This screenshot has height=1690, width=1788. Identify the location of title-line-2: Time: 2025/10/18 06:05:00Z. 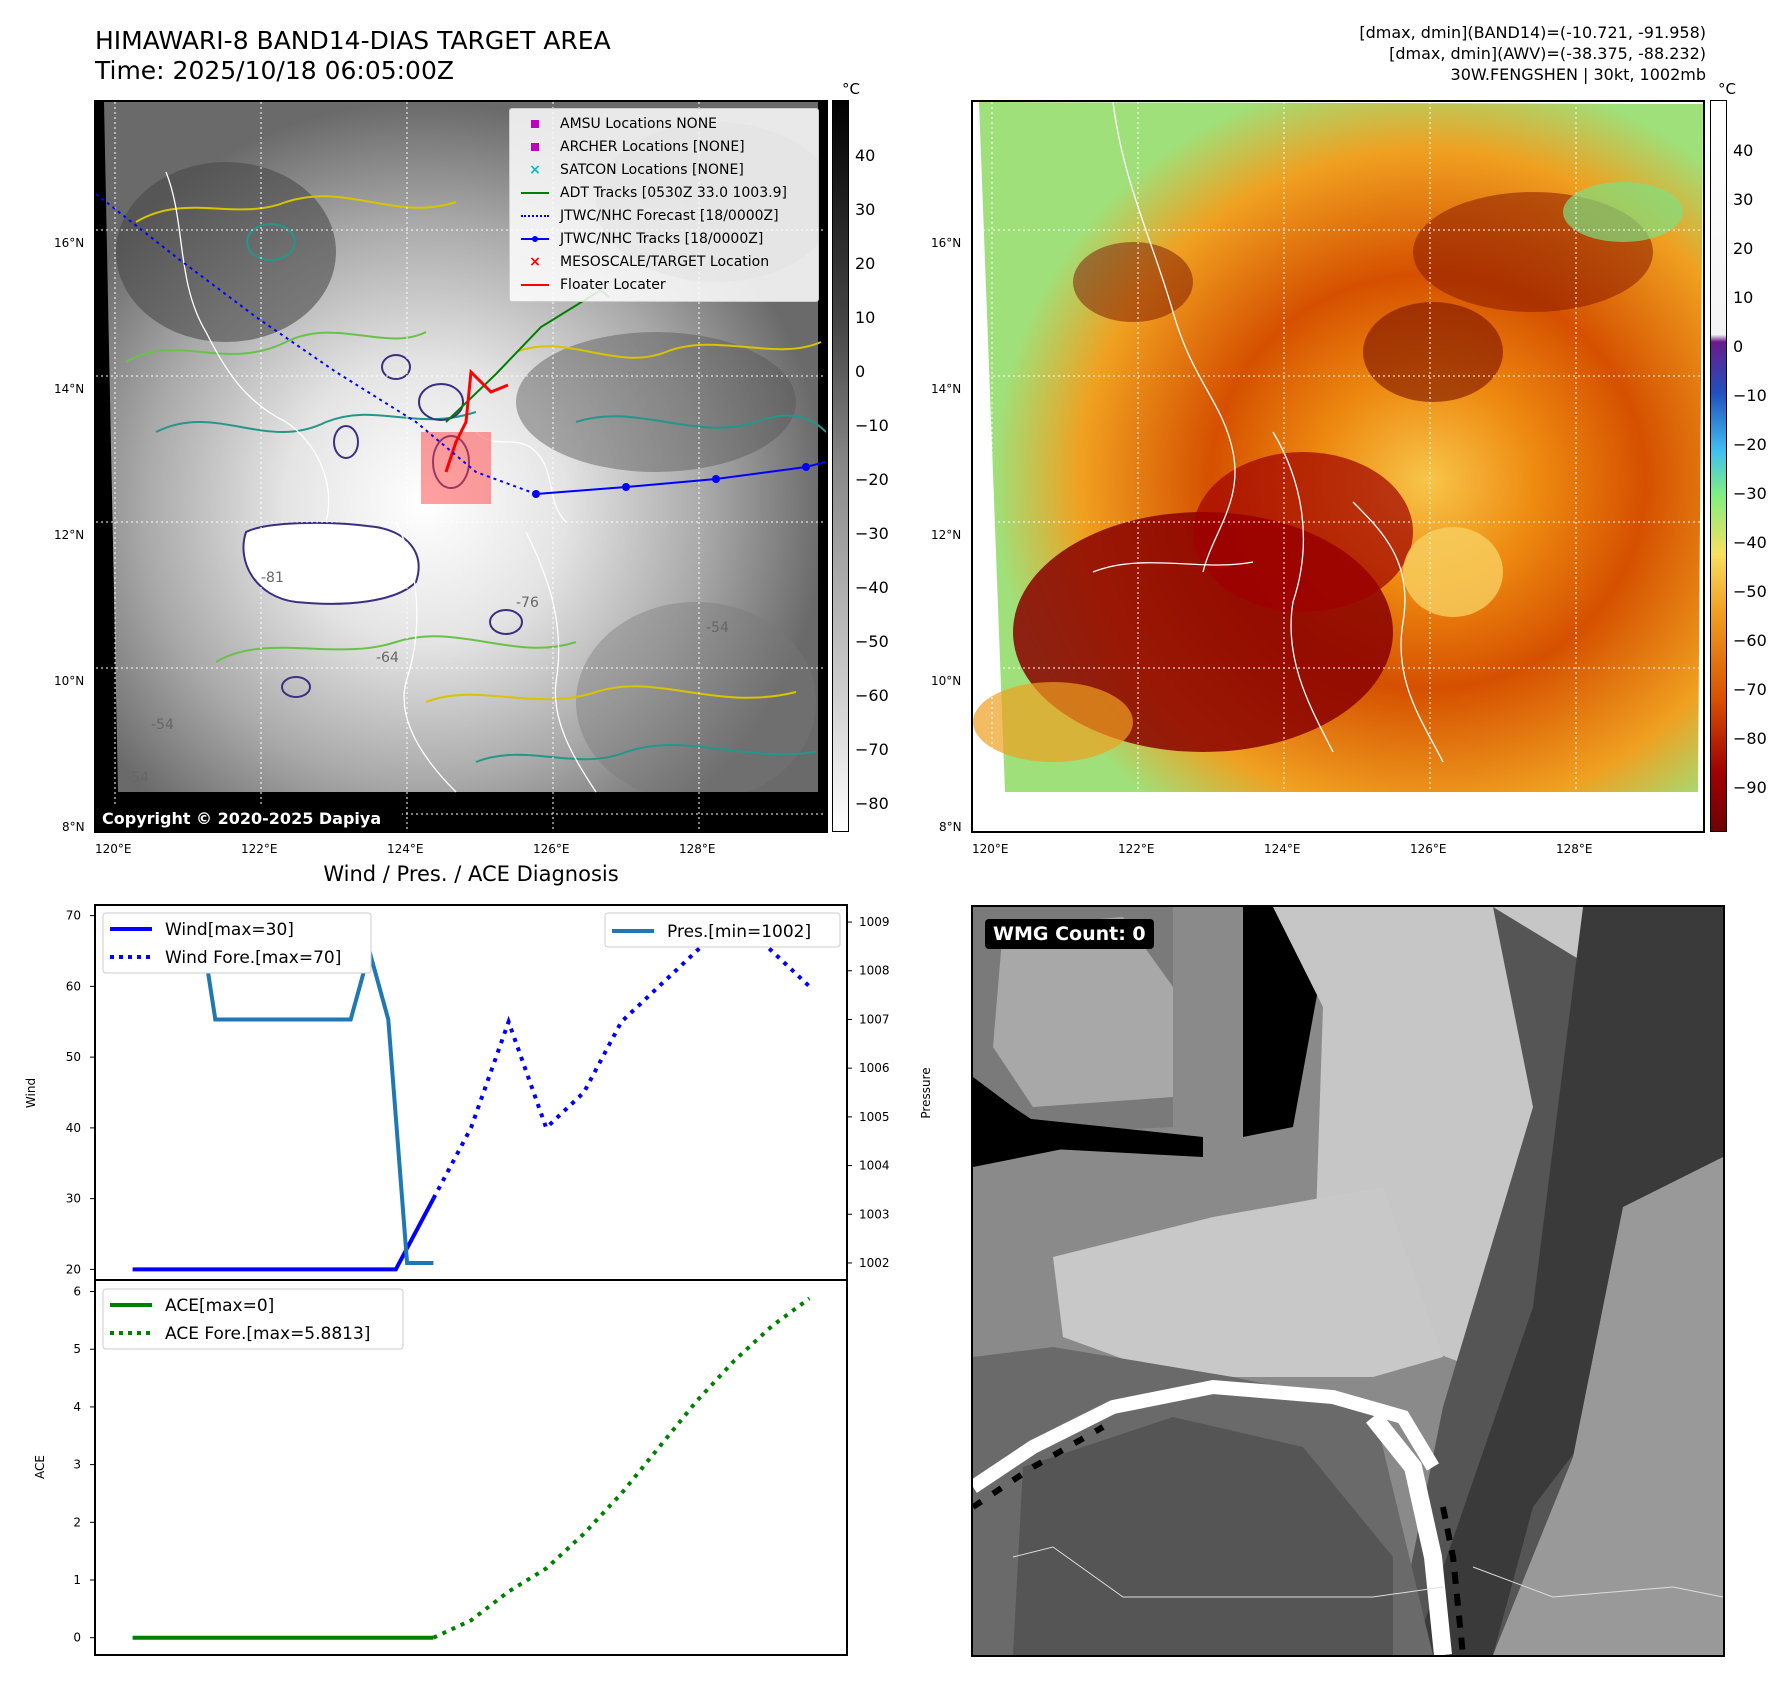
(274, 70).